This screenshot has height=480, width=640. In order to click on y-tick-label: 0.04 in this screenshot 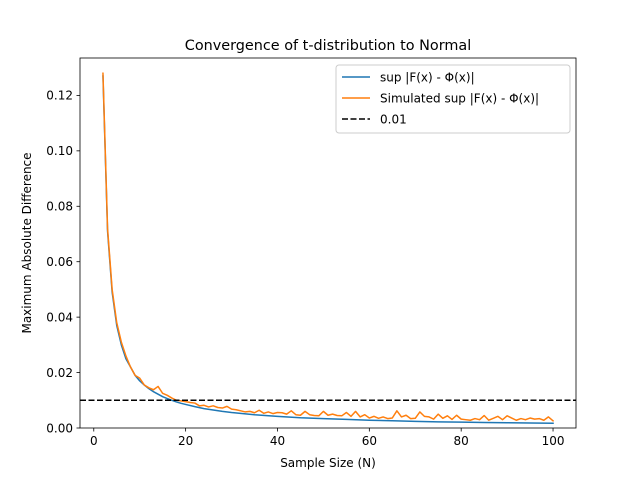, I will do `click(59, 317)`.